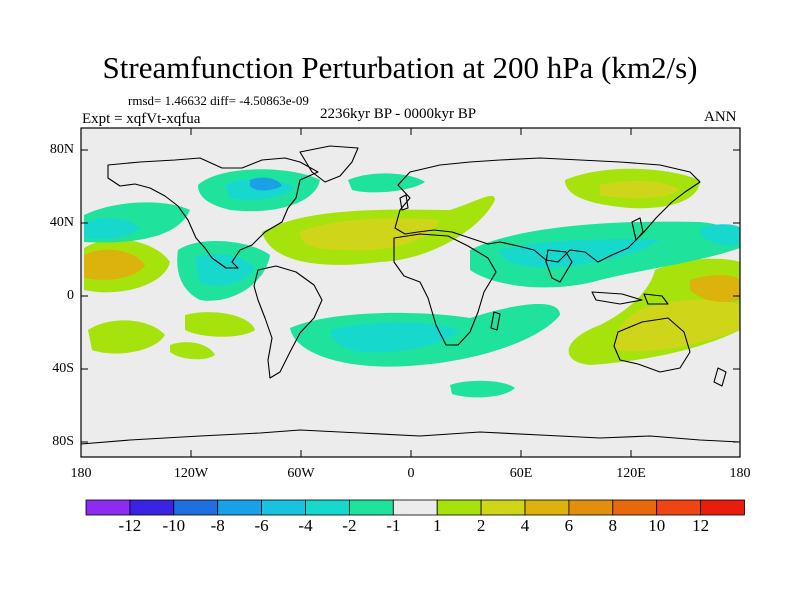  What do you see at coordinates (349, 525) in the screenshot?
I see `colorbar-label: -2` at bounding box center [349, 525].